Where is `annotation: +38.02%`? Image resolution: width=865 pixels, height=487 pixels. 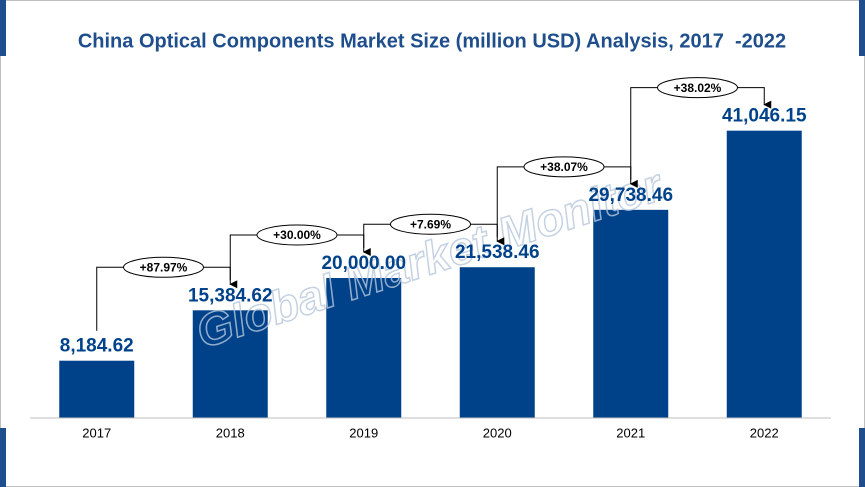
annotation: +38.02% is located at coordinates (698, 88).